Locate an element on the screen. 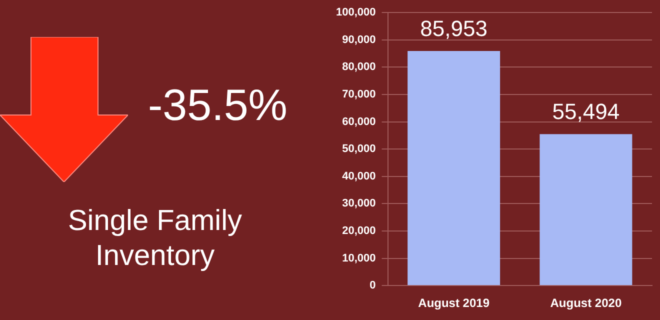  x-tick-label: August 2019 is located at coordinates (454, 303).